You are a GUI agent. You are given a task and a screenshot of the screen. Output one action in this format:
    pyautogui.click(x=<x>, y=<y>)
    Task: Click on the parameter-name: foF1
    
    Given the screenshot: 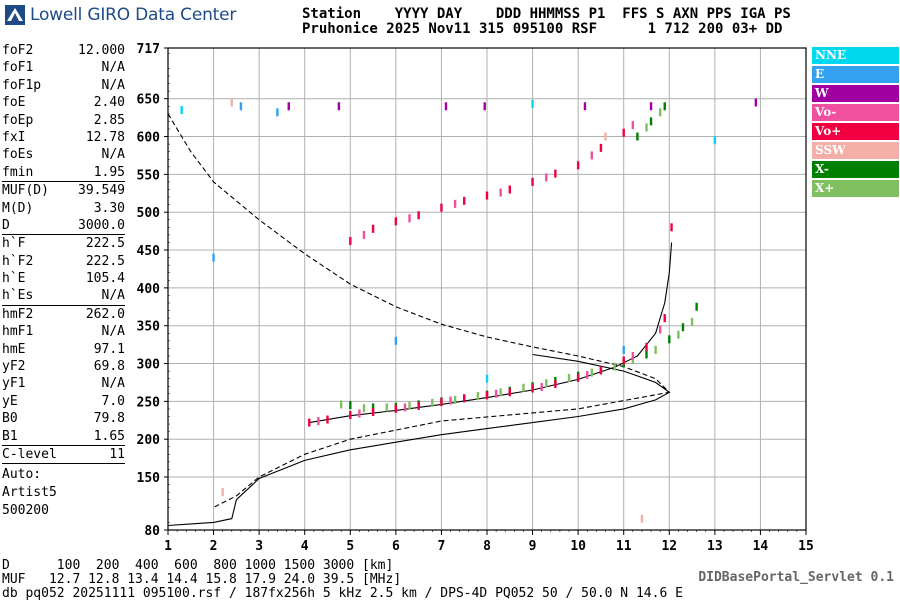 What is the action you would take?
    pyautogui.click(x=18, y=68)
    